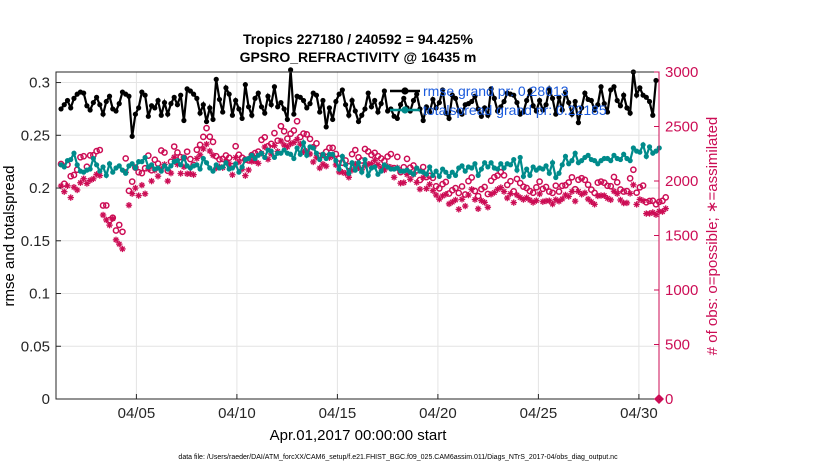  Describe the element at coordinates (712, 236) in the screenshot. I see `y-axis-label-right: # of obs: o=possible; ∗=assimilated` at that location.